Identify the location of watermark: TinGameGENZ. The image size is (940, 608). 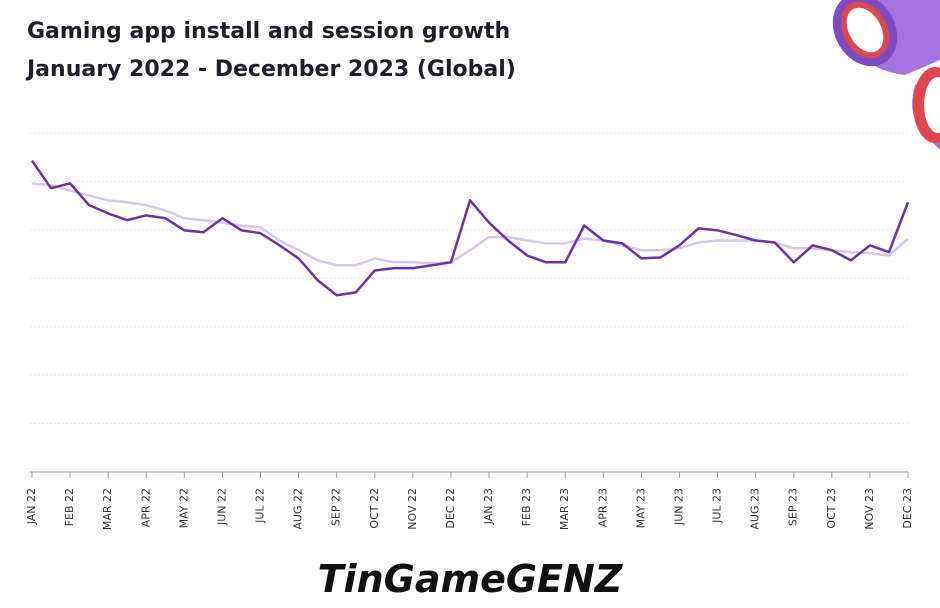
(471, 579).